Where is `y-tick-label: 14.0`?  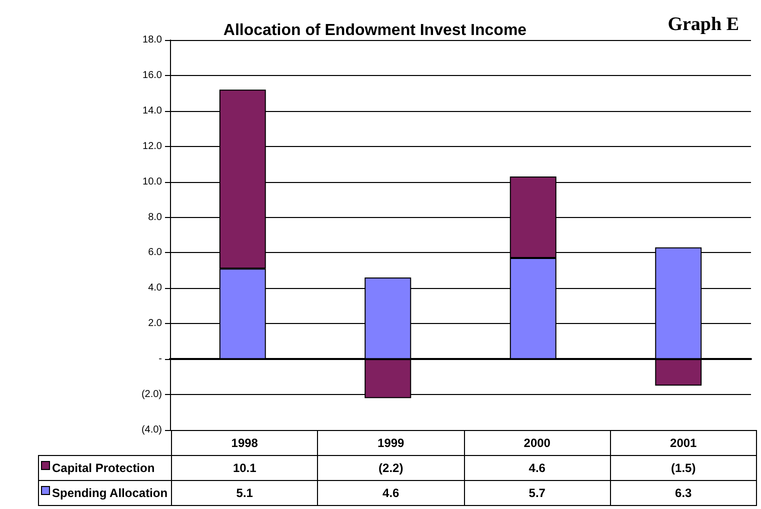
y-tick-label: 14.0 is located at coordinates (152, 110).